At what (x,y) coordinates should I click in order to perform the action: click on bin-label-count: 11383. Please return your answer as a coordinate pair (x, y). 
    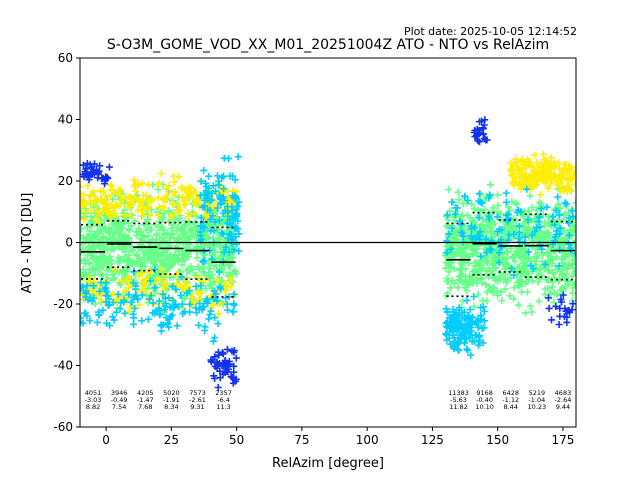
    Looking at the image, I should click on (458, 393).